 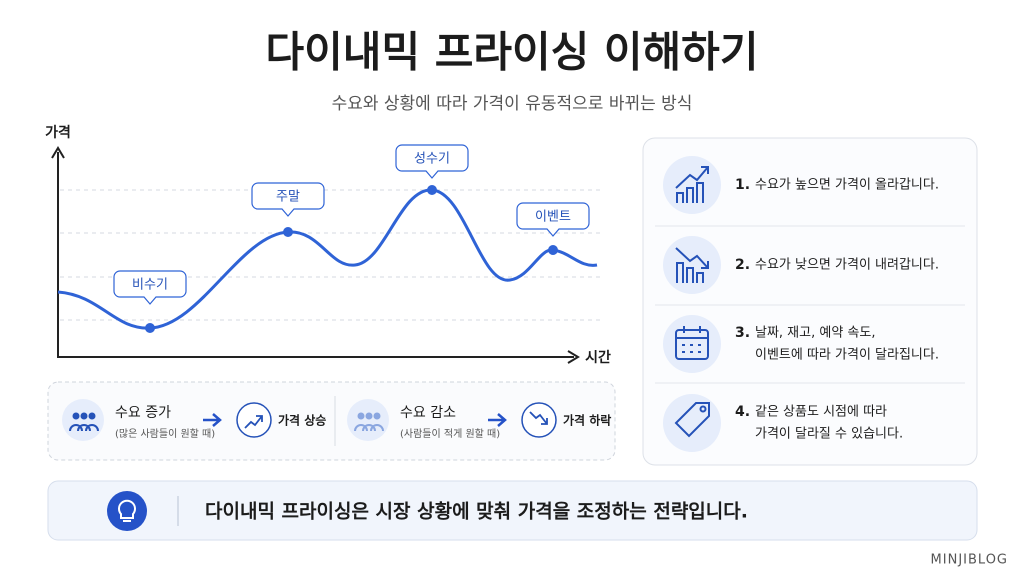 I want to click on x-label: 시간, so click(x=598, y=357).